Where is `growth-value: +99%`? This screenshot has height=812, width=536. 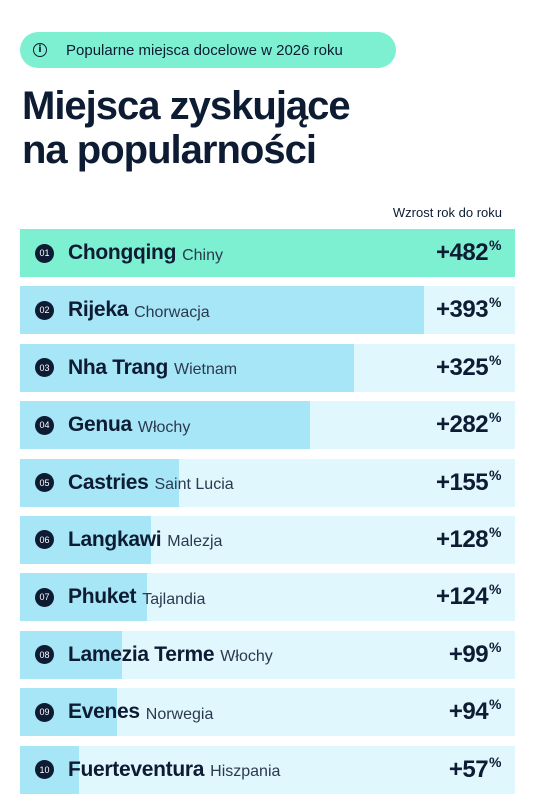 growth-value: +99% is located at coordinates (475, 653).